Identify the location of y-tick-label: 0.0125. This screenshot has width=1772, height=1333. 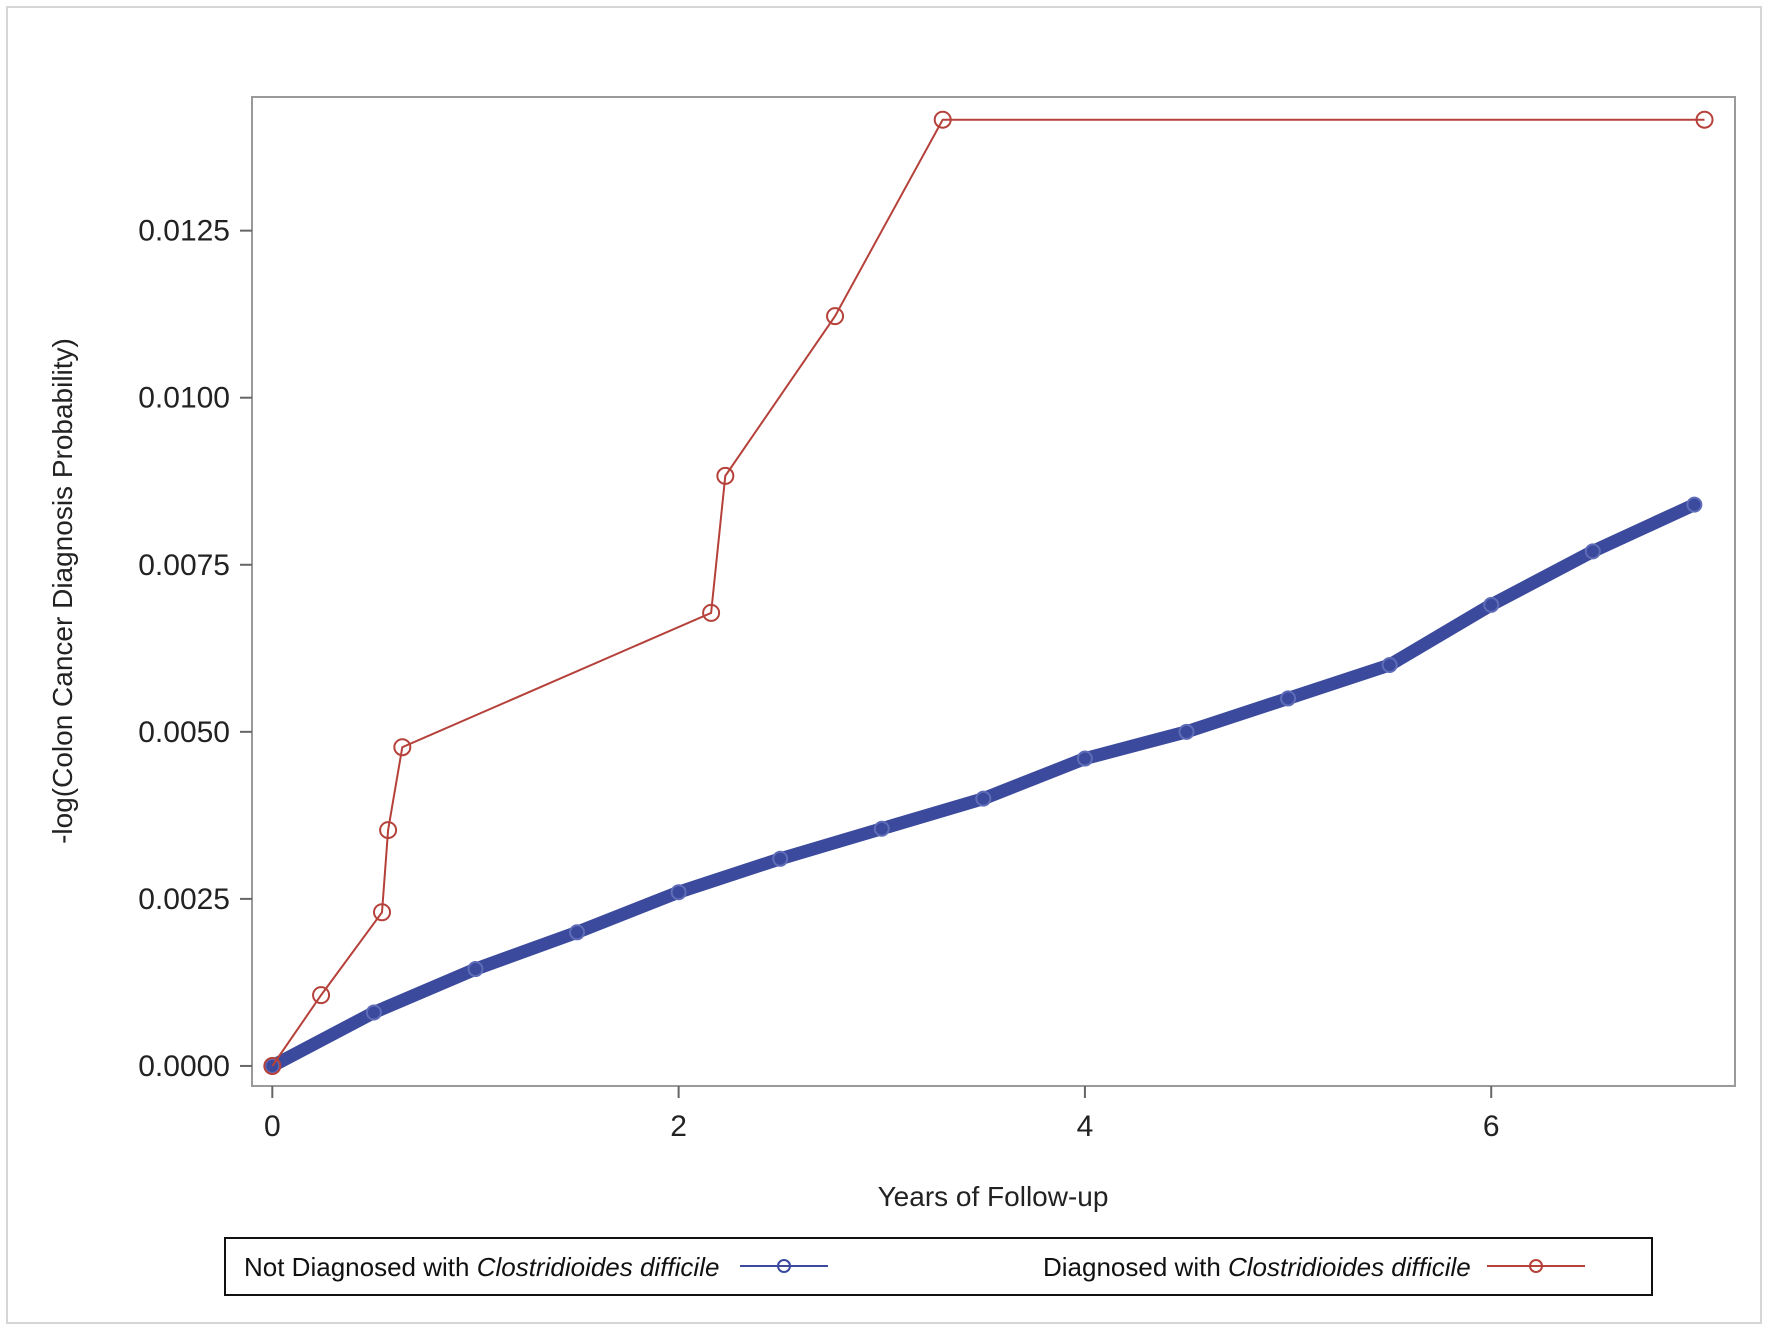
(184, 231).